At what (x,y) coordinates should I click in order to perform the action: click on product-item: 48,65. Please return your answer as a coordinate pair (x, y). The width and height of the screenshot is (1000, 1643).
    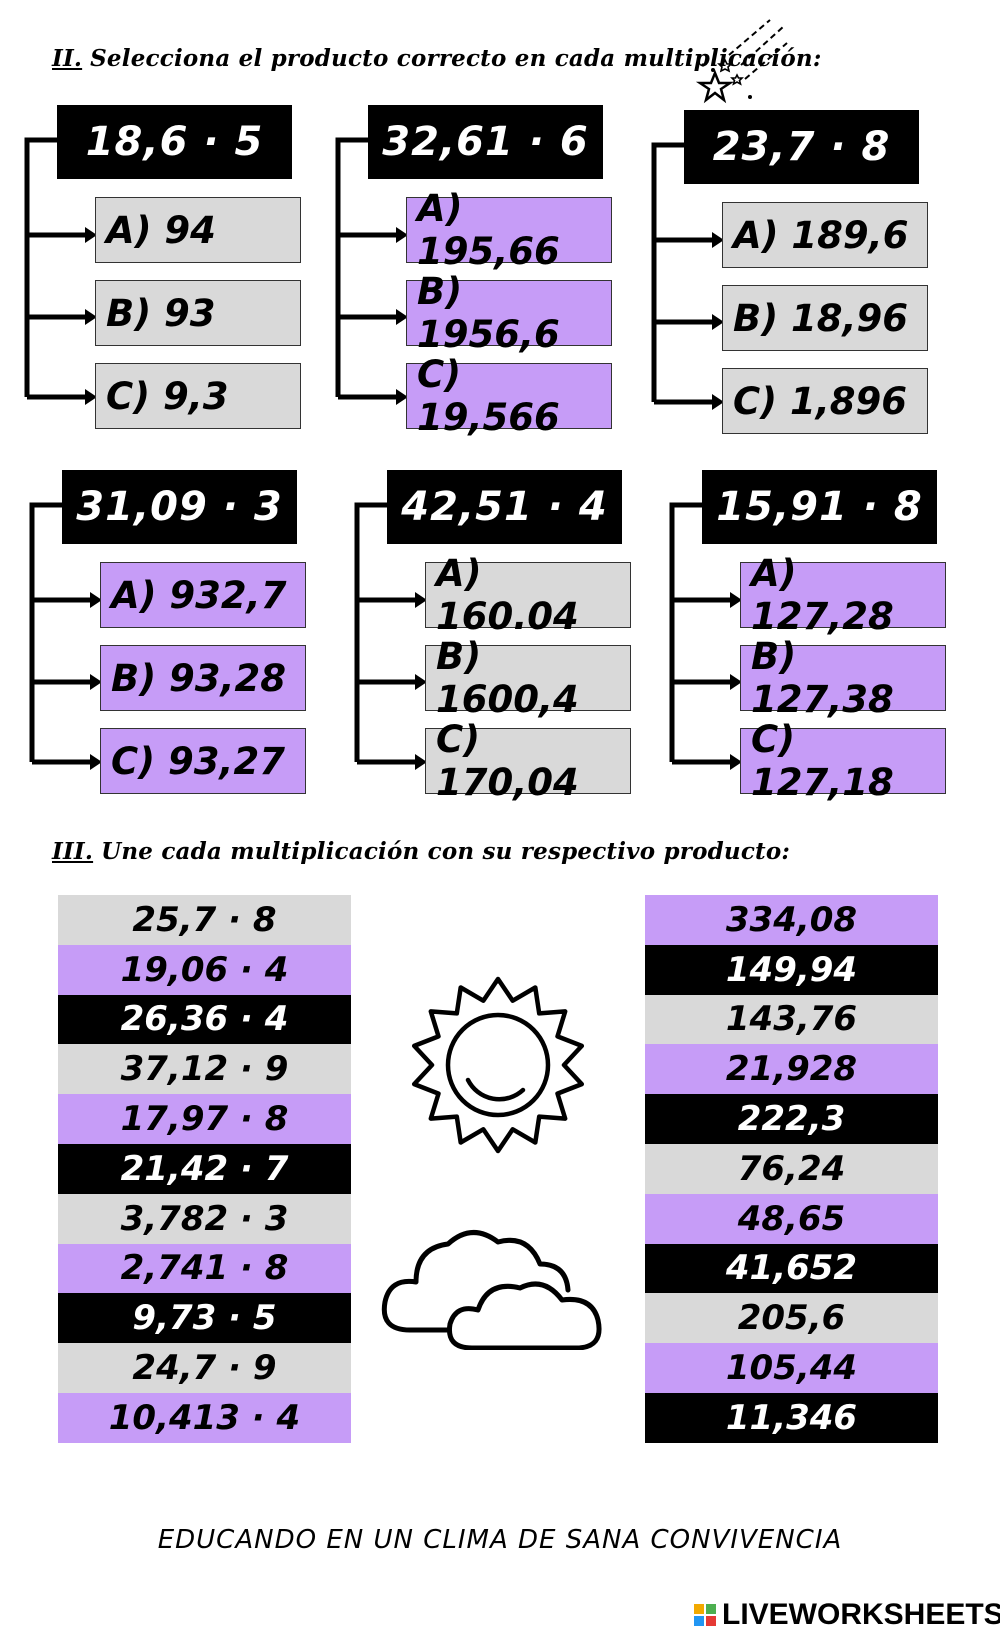
    Looking at the image, I should click on (791, 1218).